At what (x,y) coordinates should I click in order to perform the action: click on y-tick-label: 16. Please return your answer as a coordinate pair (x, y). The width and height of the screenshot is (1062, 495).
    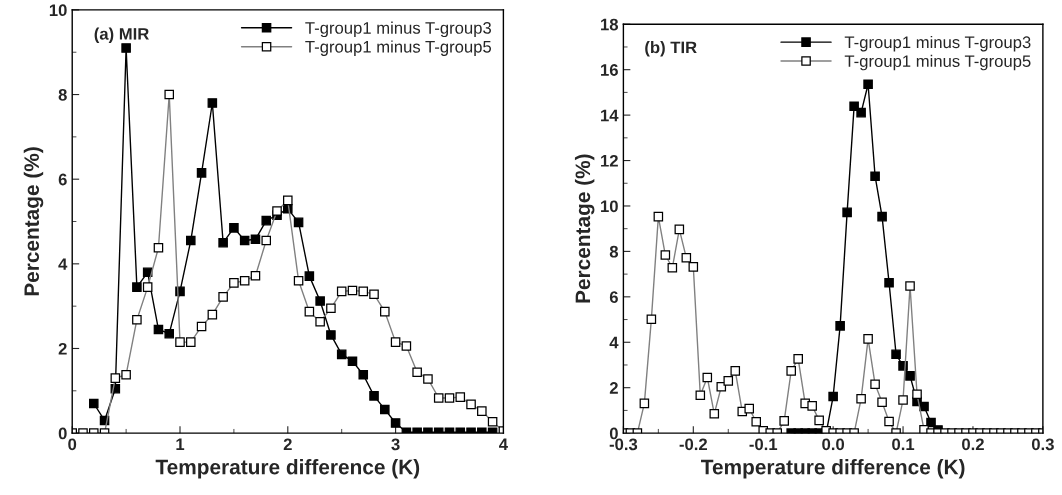
    Looking at the image, I should click on (609, 70).